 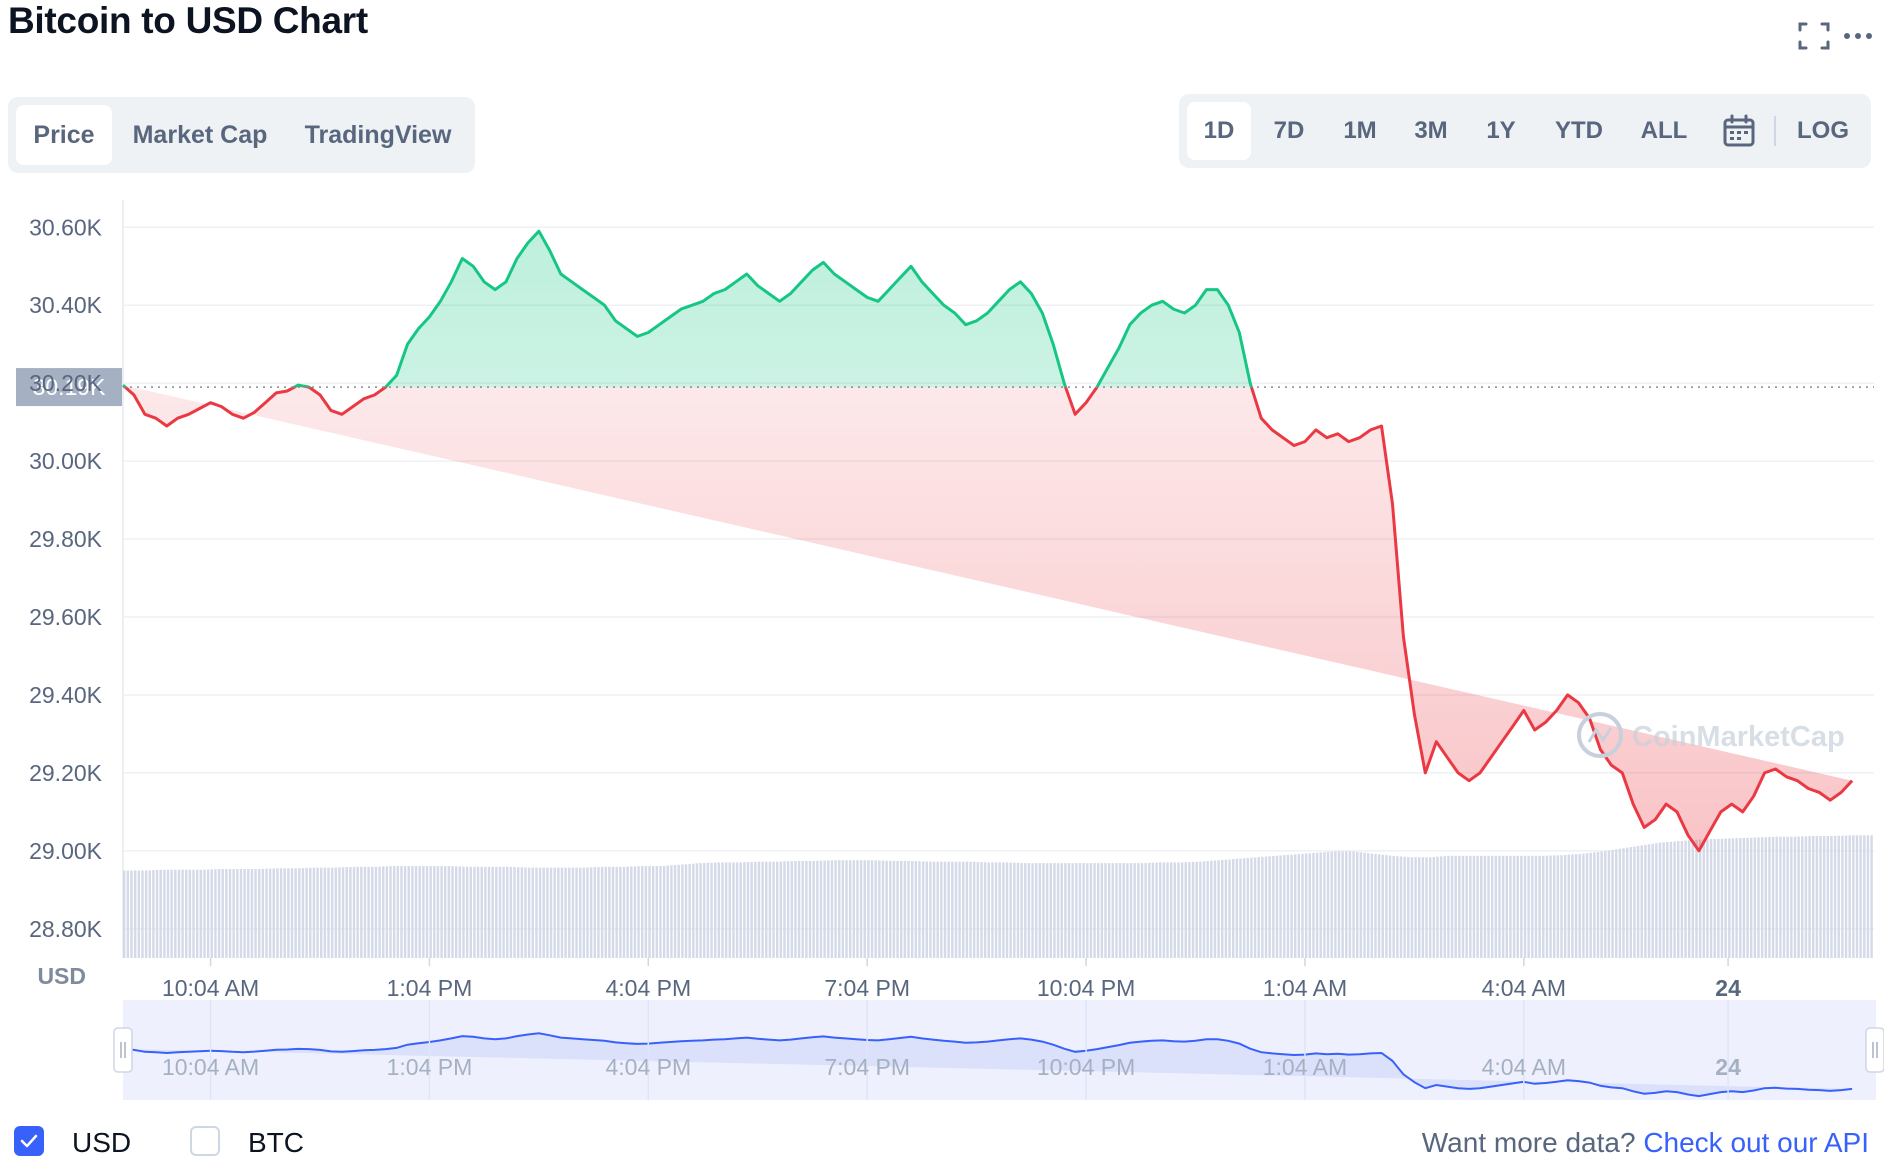 I want to click on chart-title: Bitcoin to USD Chart, so click(x=188, y=20).